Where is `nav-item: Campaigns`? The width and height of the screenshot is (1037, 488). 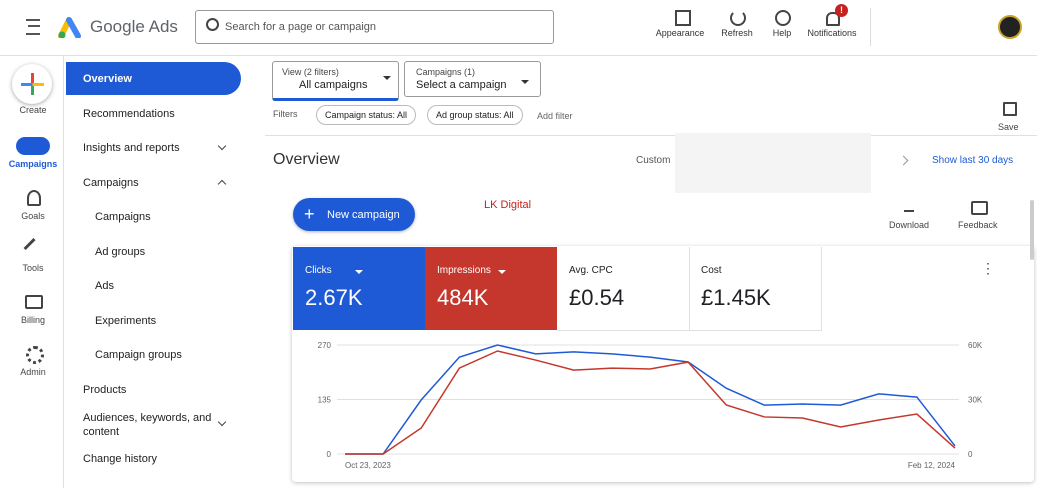
nav-item: Campaigns is located at coordinates (111, 183).